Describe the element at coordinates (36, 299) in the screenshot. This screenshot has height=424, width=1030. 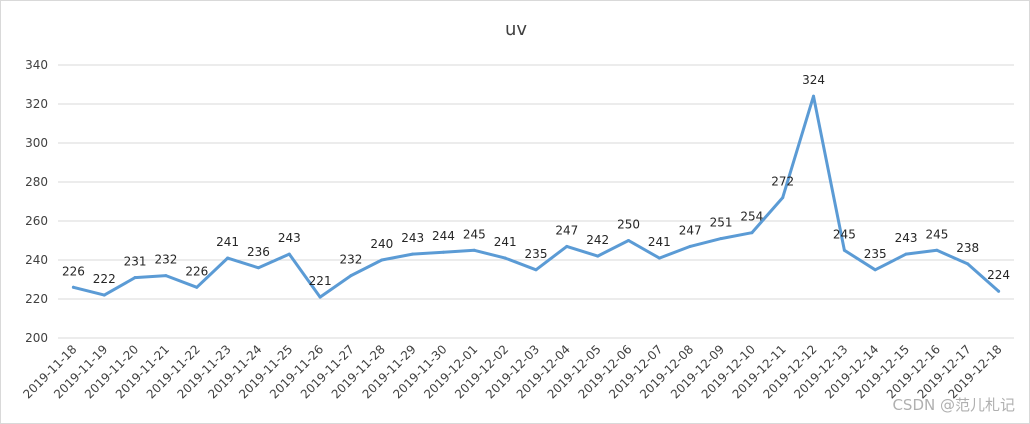
I see `y-tick-label: 220` at that location.